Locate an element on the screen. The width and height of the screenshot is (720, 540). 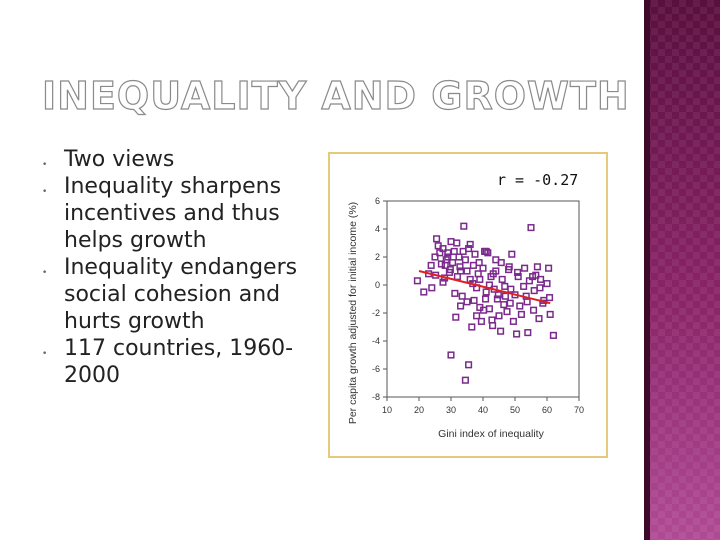
slide-title: INEQUALITY AND GROWTH is located at coordinates (335, 95).